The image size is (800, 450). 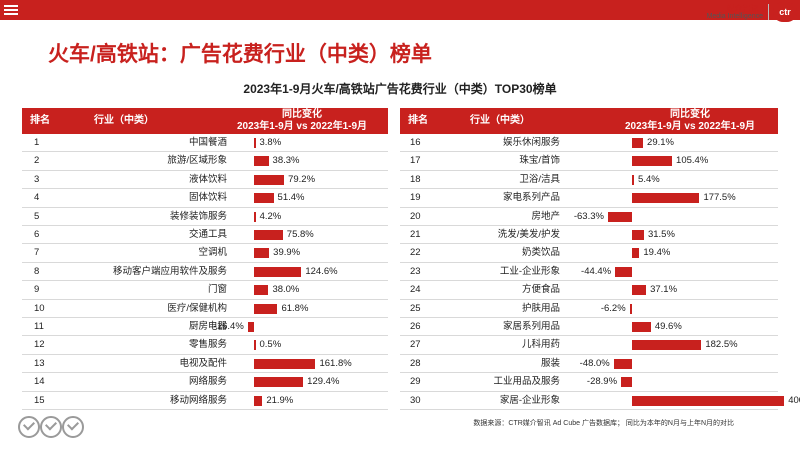 What do you see at coordinates (415, 326) in the screenshot?
I see `rank-cell: 26` at bounding box center [415, 326].